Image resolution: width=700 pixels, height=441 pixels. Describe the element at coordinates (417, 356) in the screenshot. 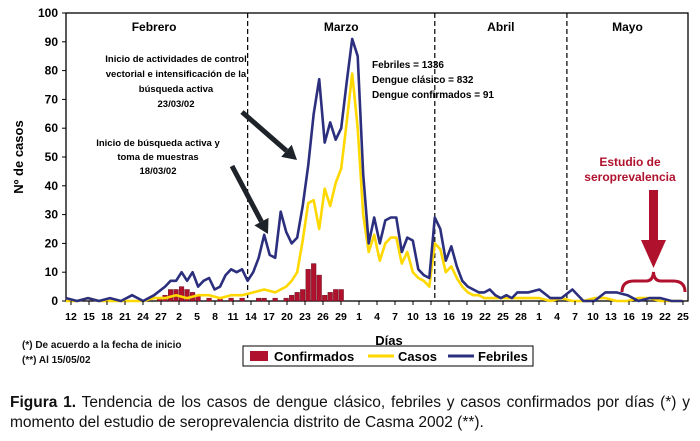

I see `legend-label: Casos` at that location.